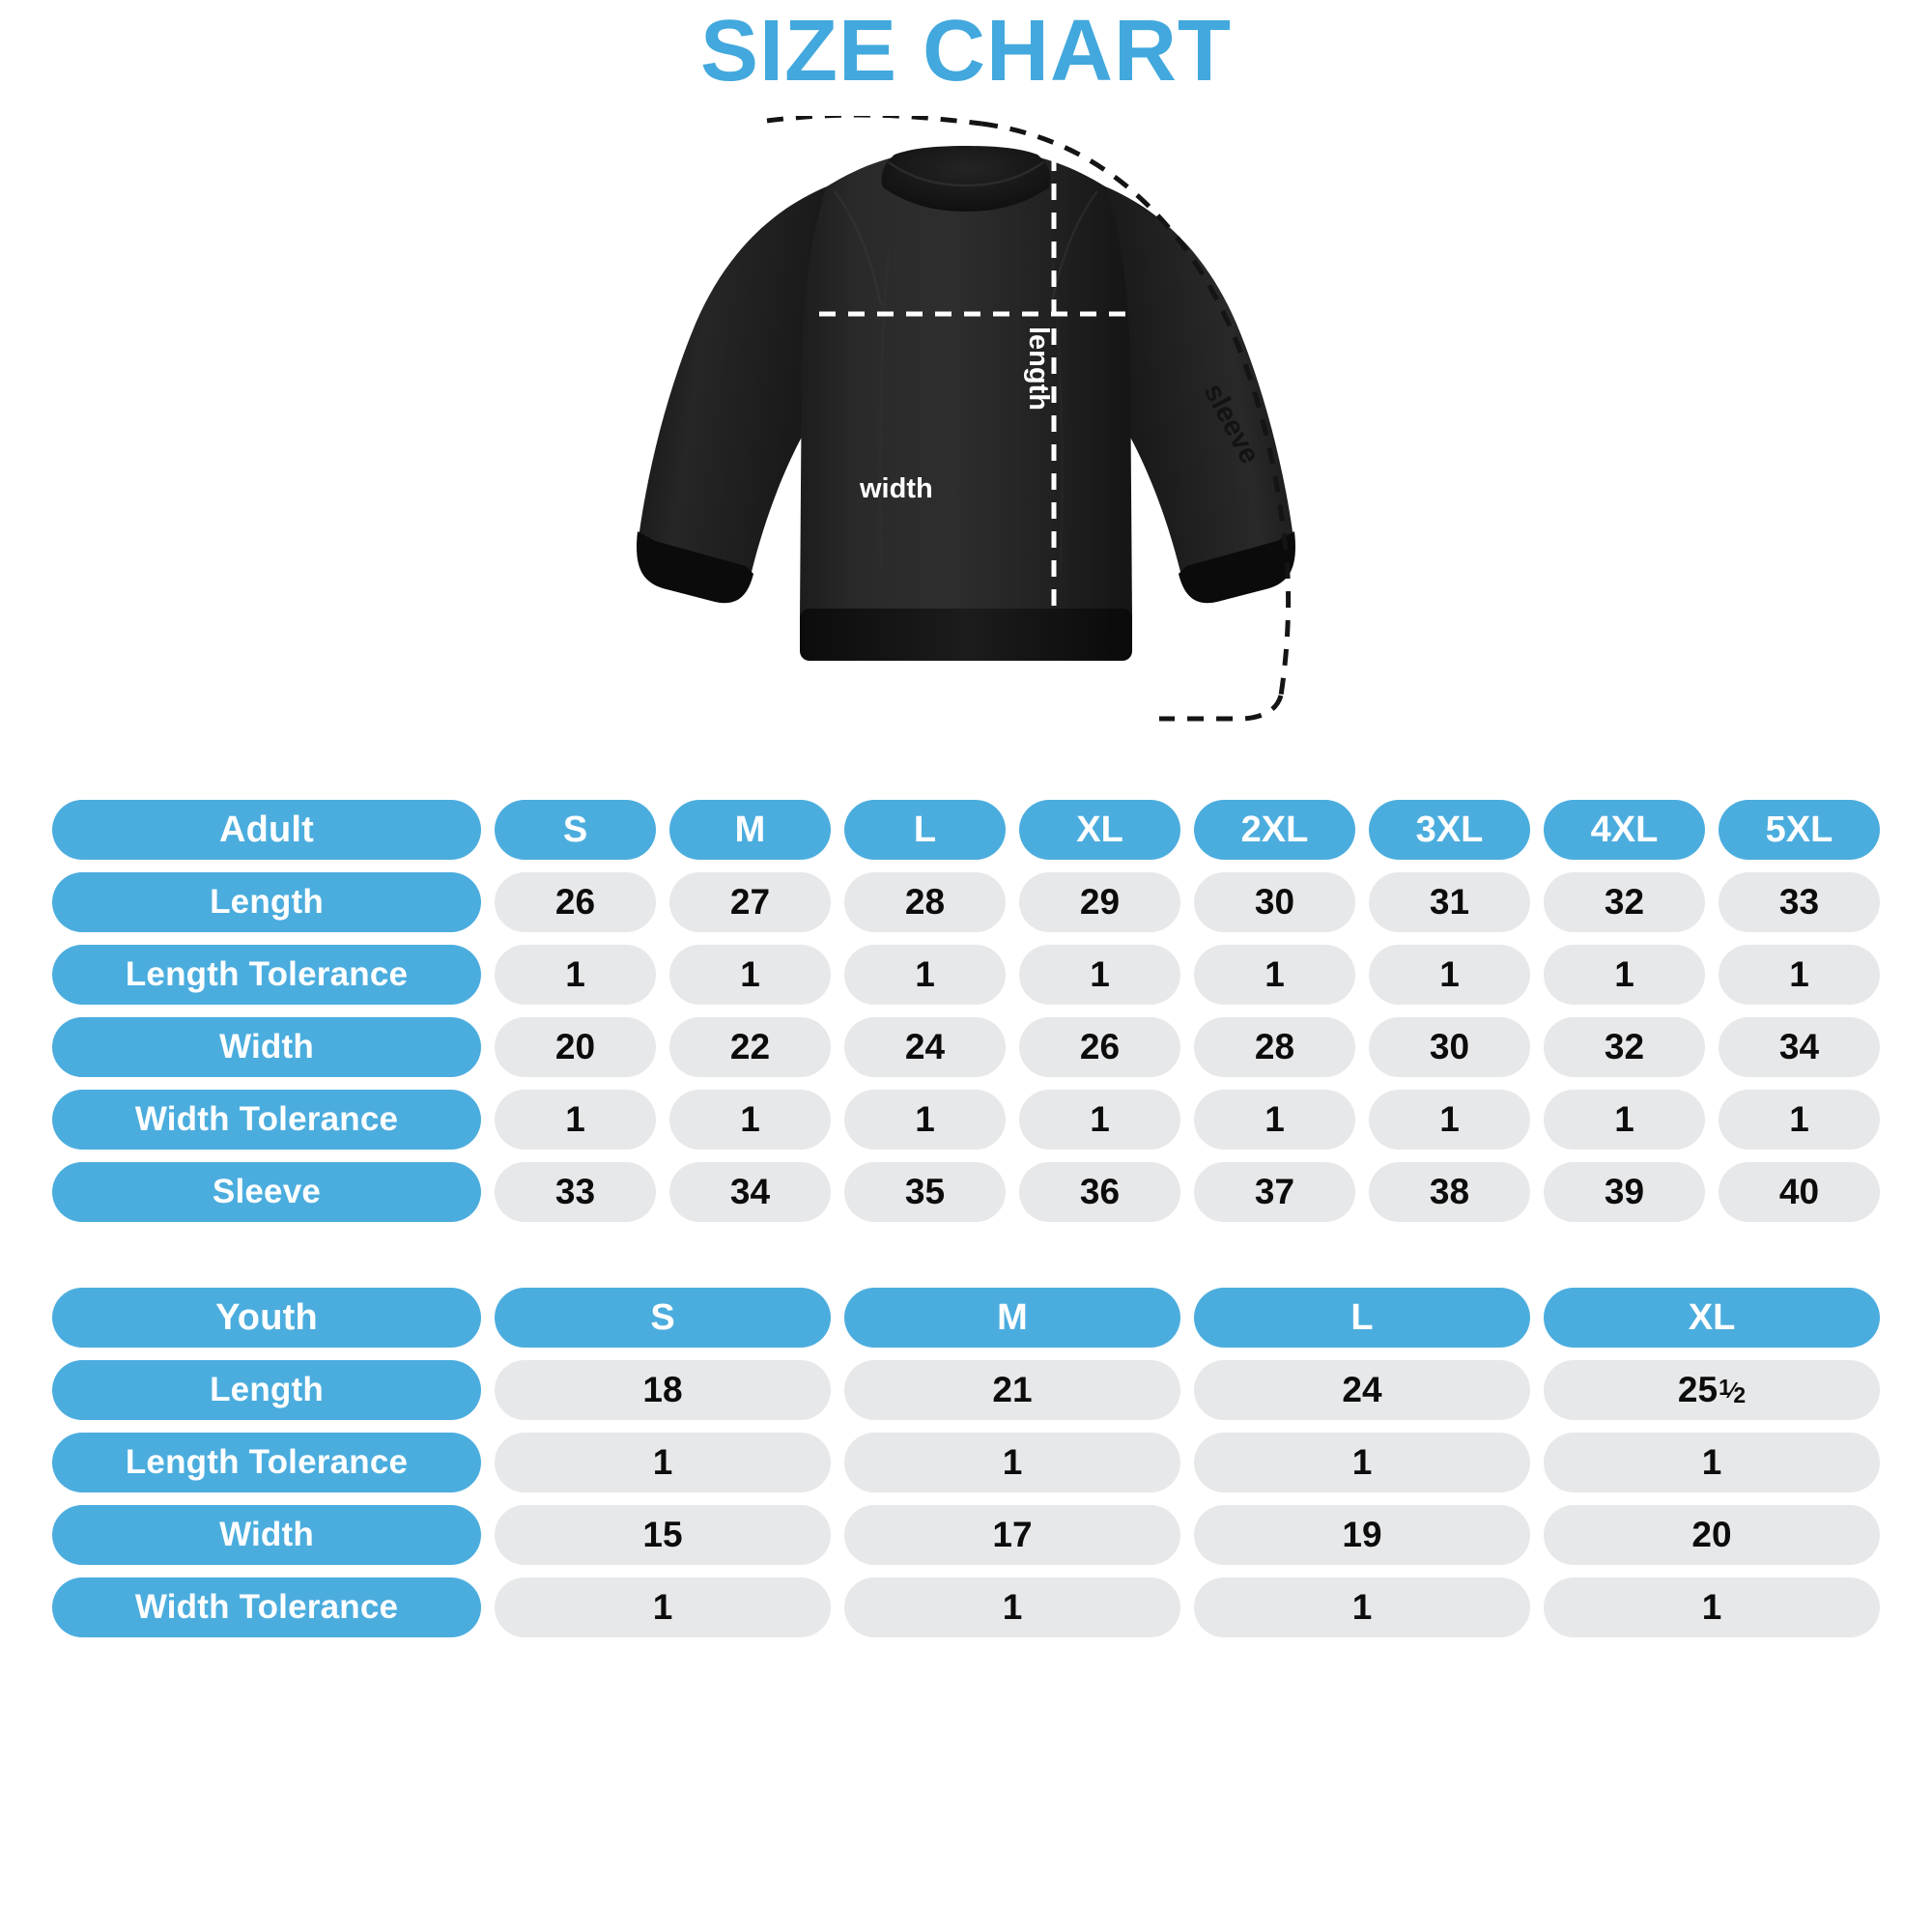 The image size is (1932, 1932). Describe the element at coordinates (1274, 830) in the screenshot. I see `adult-size-header-2xl: 2XL` at that location.